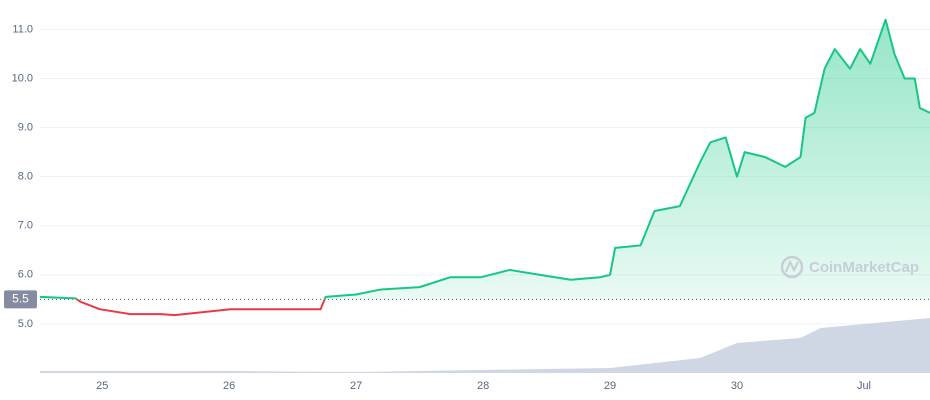 The image size is (930, 400). I want to click on x-tick-label: 30, so click(737, 386).